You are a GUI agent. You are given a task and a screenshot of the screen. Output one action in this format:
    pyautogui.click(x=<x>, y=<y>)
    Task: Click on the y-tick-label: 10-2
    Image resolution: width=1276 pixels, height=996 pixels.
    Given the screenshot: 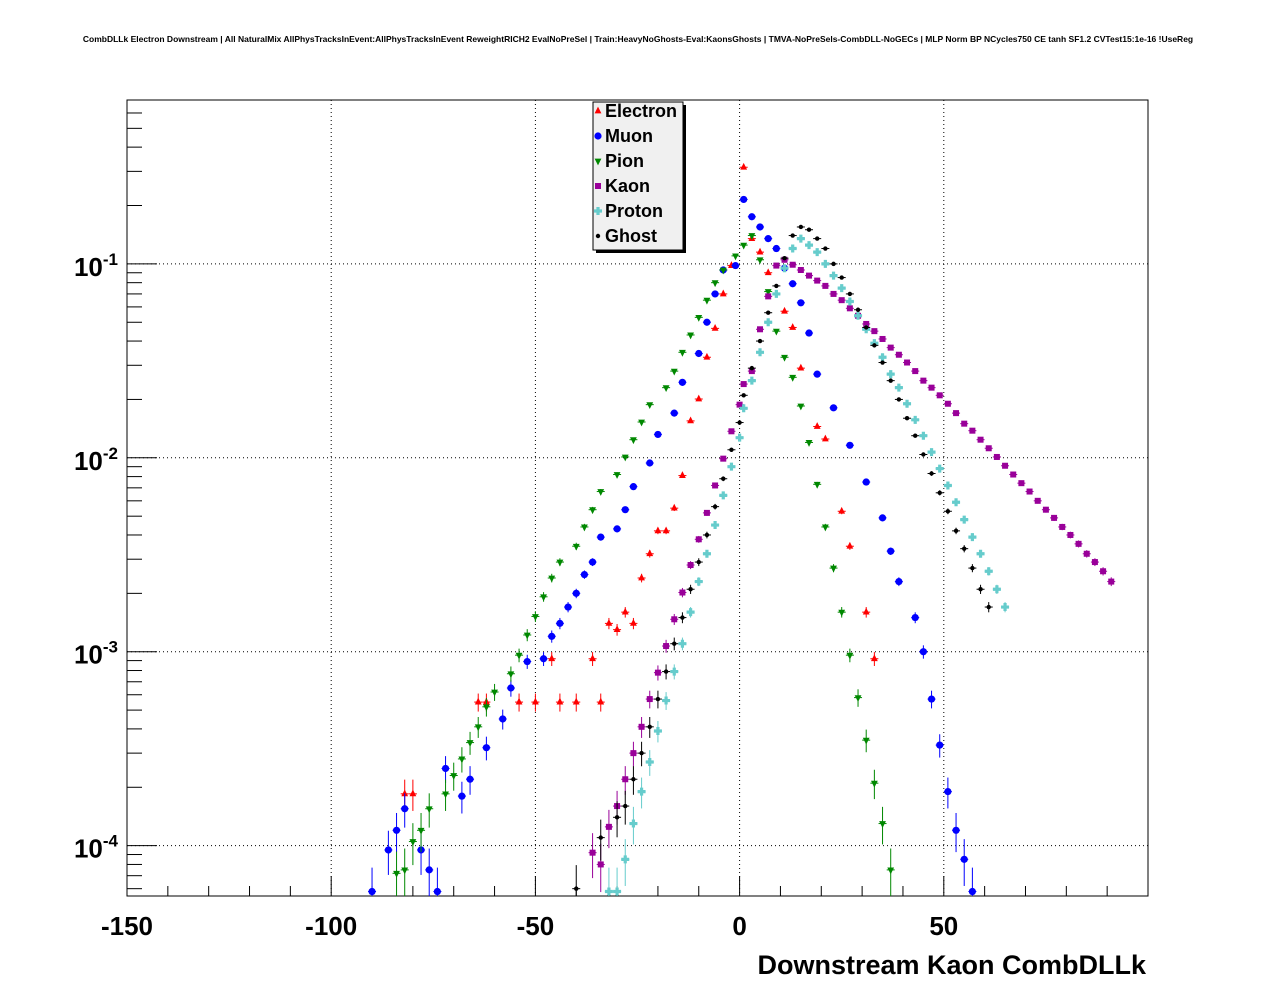 What is the action you would take?
    pyautogui.click(x=96, y=460)
    